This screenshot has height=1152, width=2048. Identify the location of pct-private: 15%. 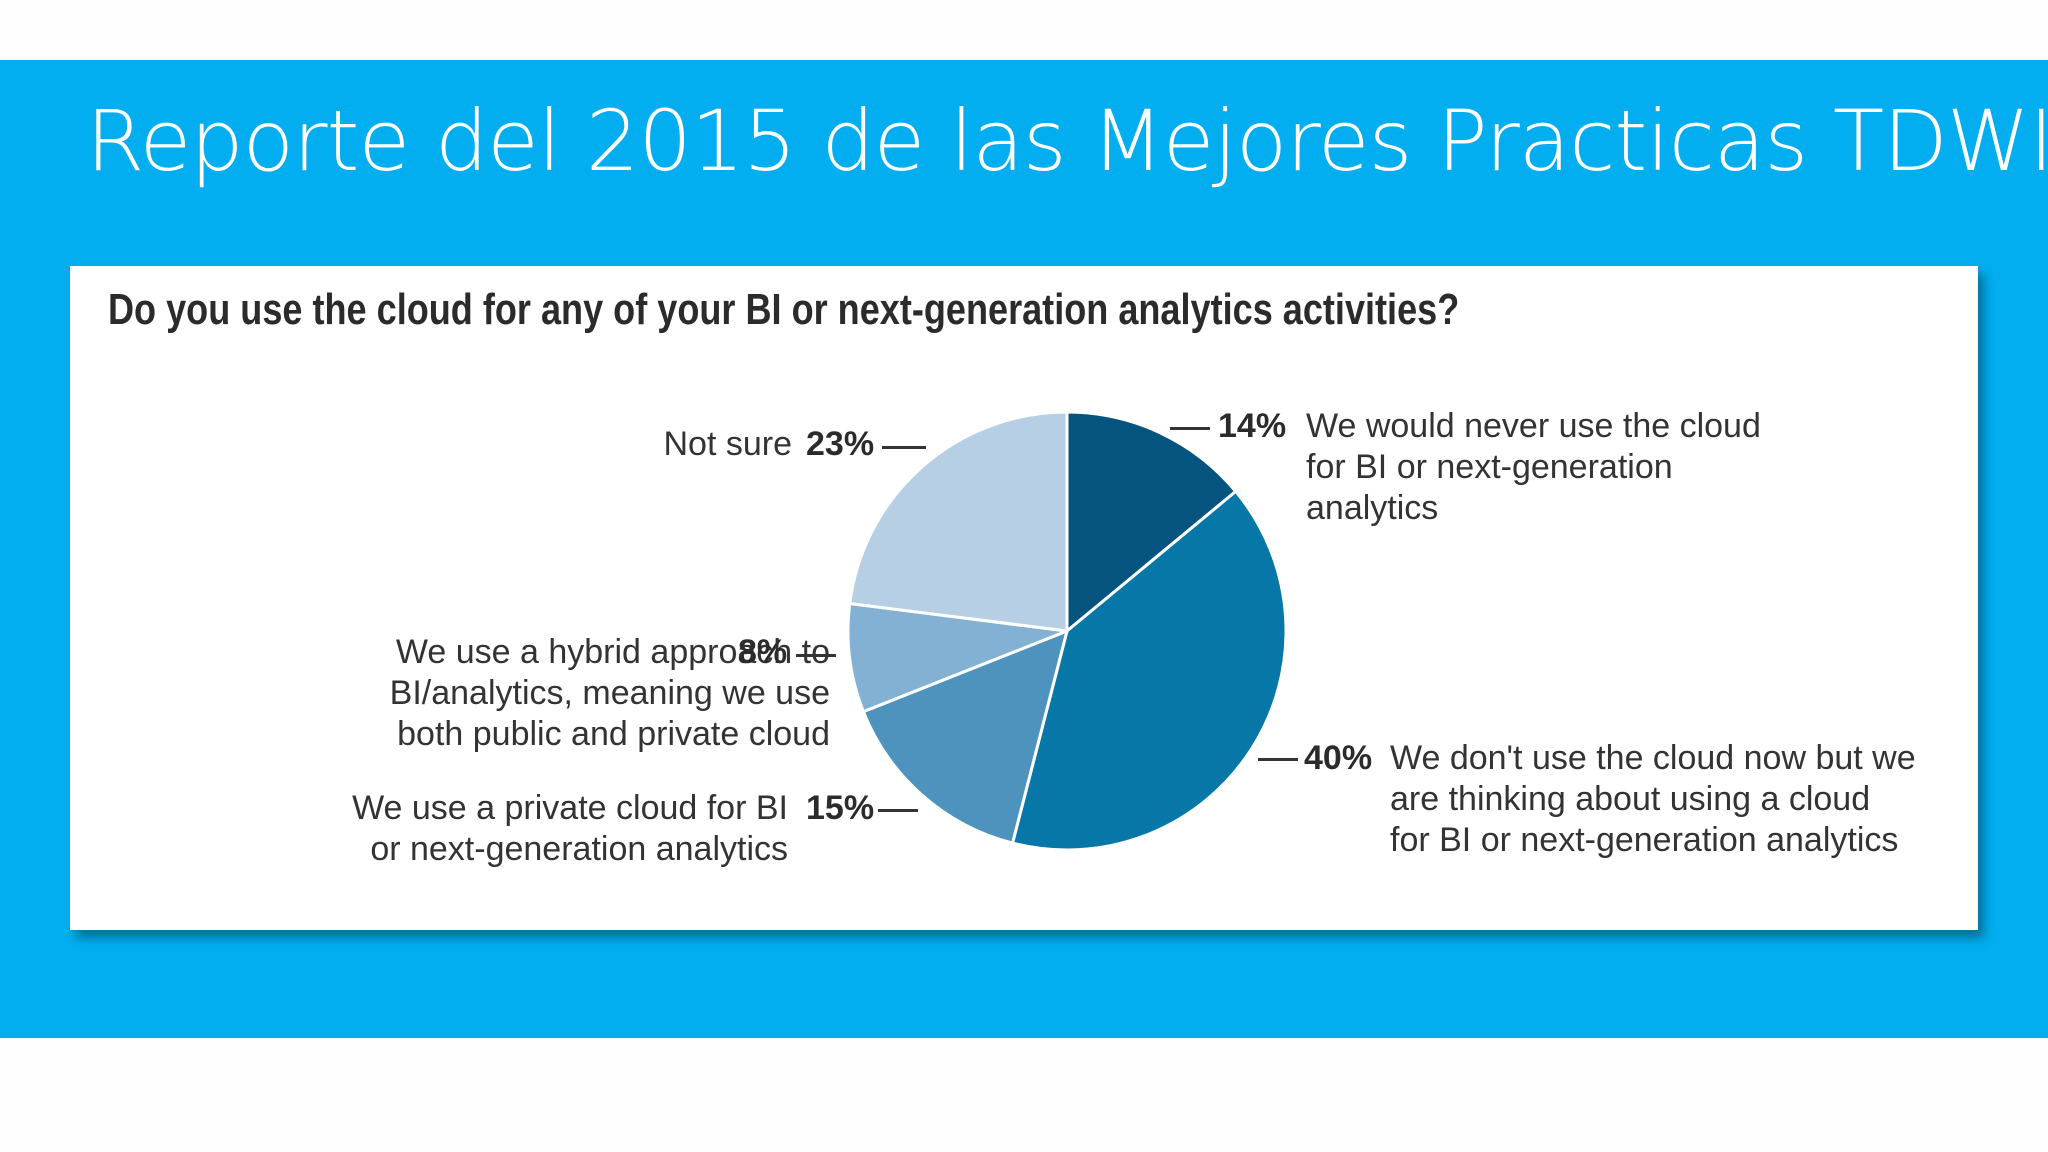
(840, 808).